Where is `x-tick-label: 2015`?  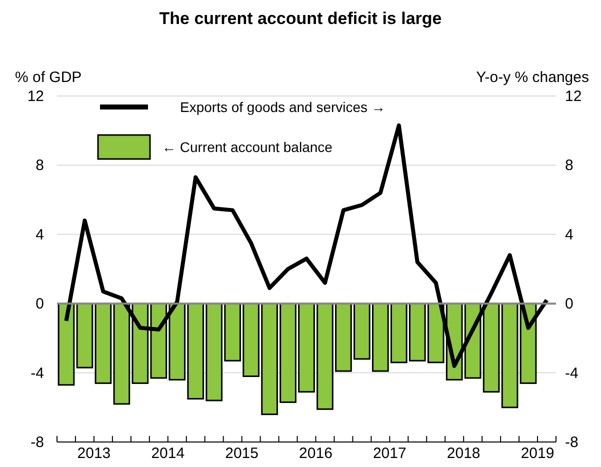
x-tick-label: 2015 is located at coordinates (241, 453).